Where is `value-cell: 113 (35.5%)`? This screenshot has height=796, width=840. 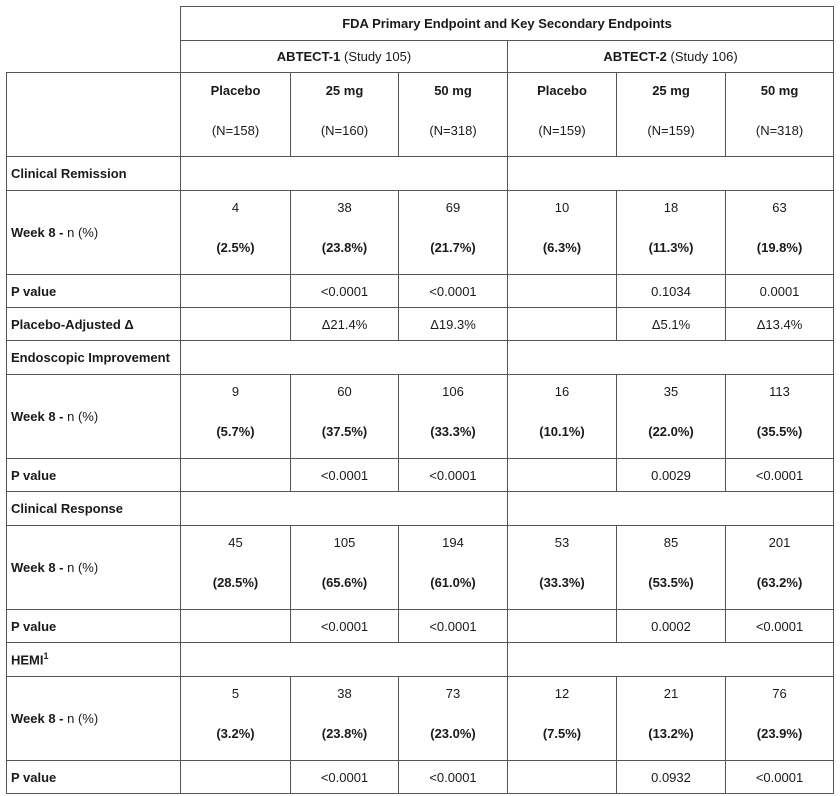 value-cell: 113 (35.5%) is located at coordinates (779, 416).